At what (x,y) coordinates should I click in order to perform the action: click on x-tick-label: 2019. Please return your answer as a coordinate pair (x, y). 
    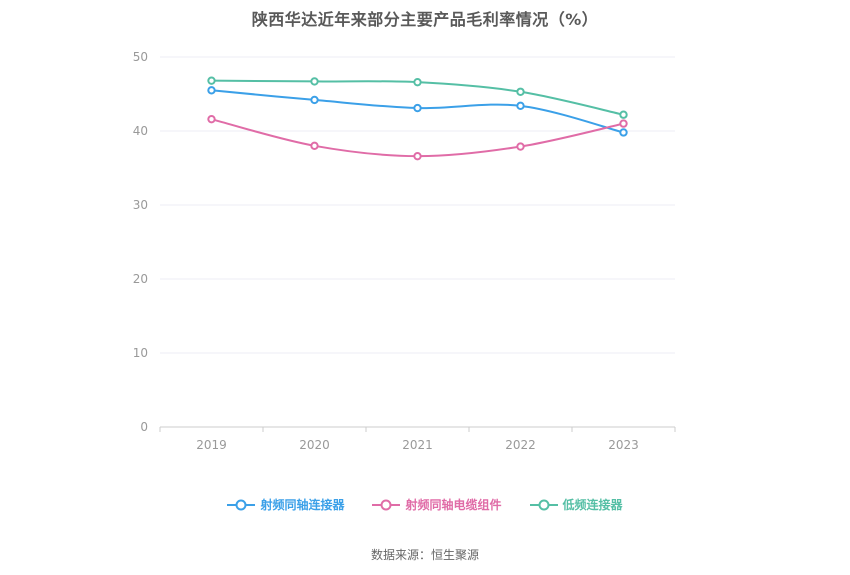
    Looking at the image, I should click on (211, 445).